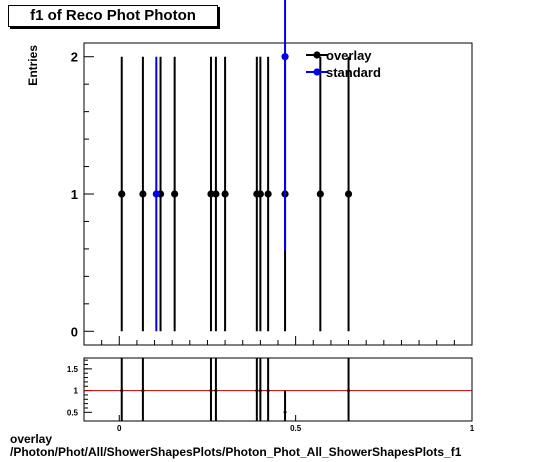  Describe the element at coordinates (76, 391) in the screenshot. I see `ratio-y-tick-label: 1` at that location.